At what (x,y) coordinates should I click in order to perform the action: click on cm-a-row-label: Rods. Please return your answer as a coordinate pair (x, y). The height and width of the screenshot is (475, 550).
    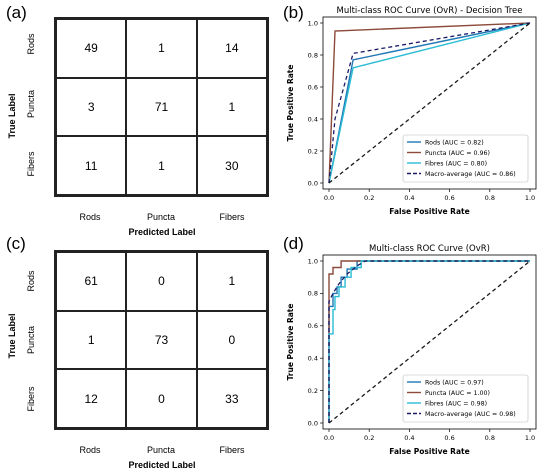
    Looking at the image, I should click on (31, 44).